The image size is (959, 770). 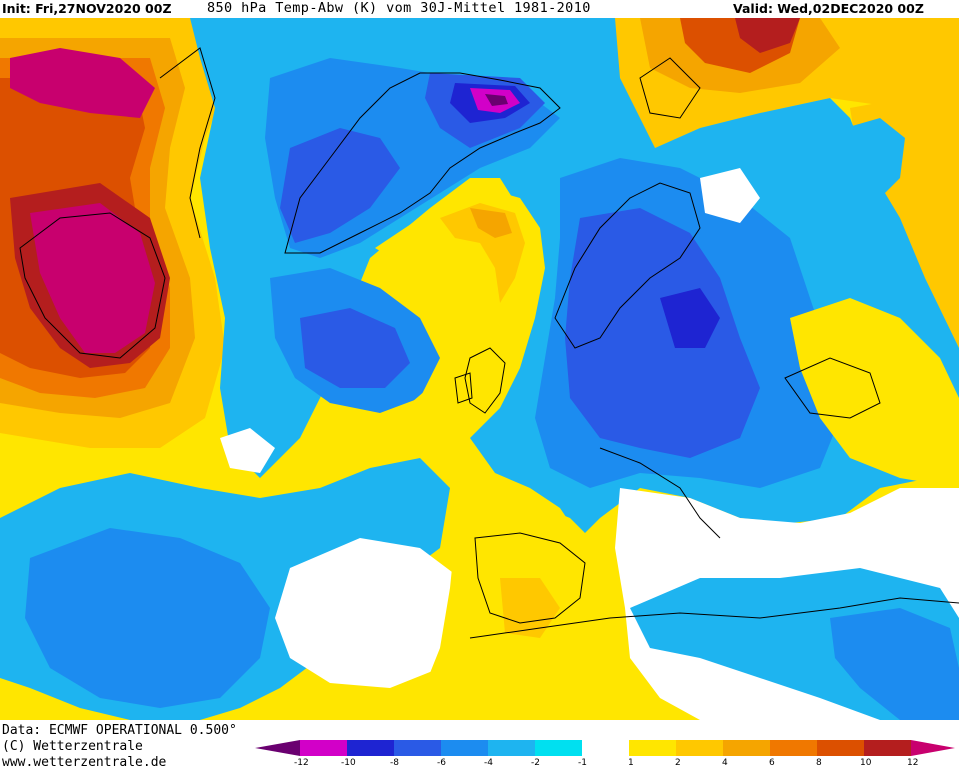 What do you see at coordinates (670, 88) in the screenshot?
I see `coastline-novaya-zemlya` at bounding box center [670, 88].